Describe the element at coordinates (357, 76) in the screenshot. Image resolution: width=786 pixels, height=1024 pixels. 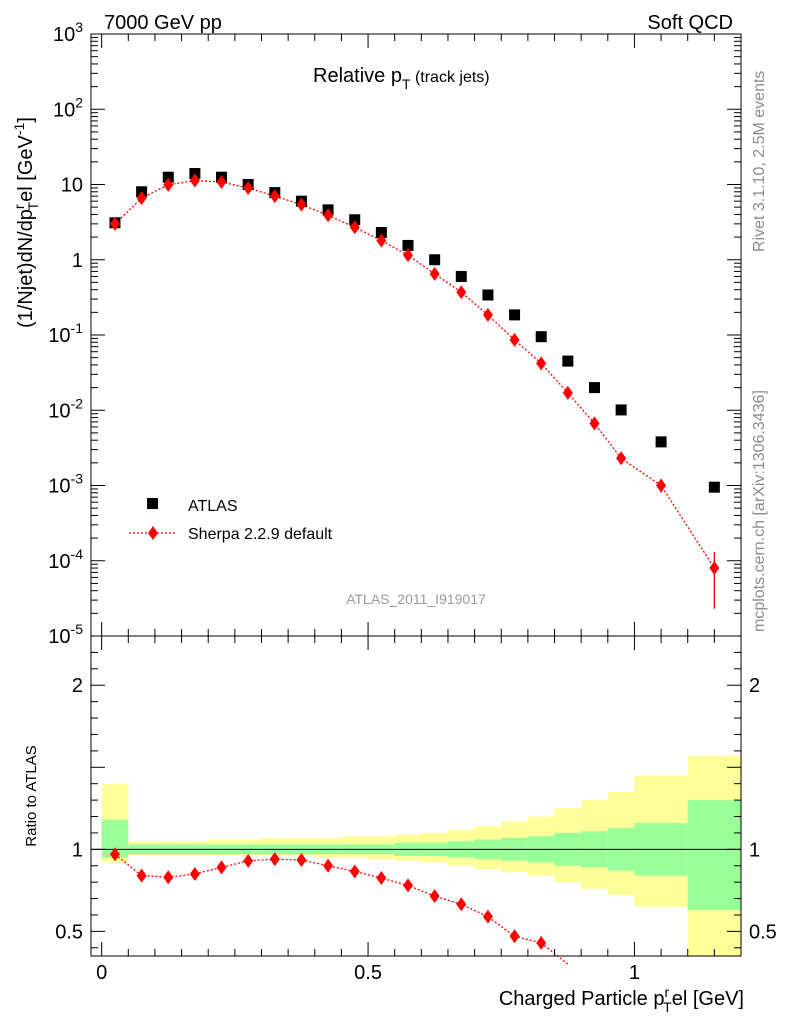
I see `main-title-text: Relative p` at that location.